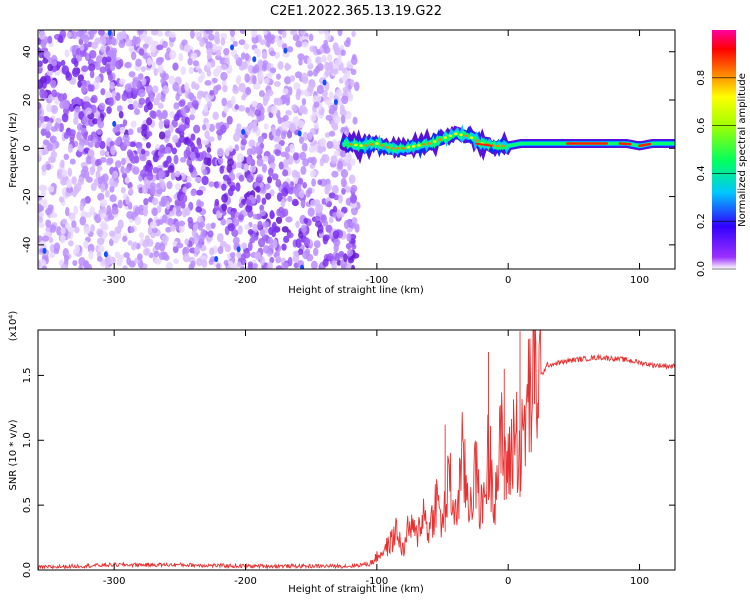 Image resolution: width=750 pixels, height=600 pixels. Describe the element at coordinates (27, 196) in the screenshot. I see `spectrogram-y-tick-label: -20` at that location.